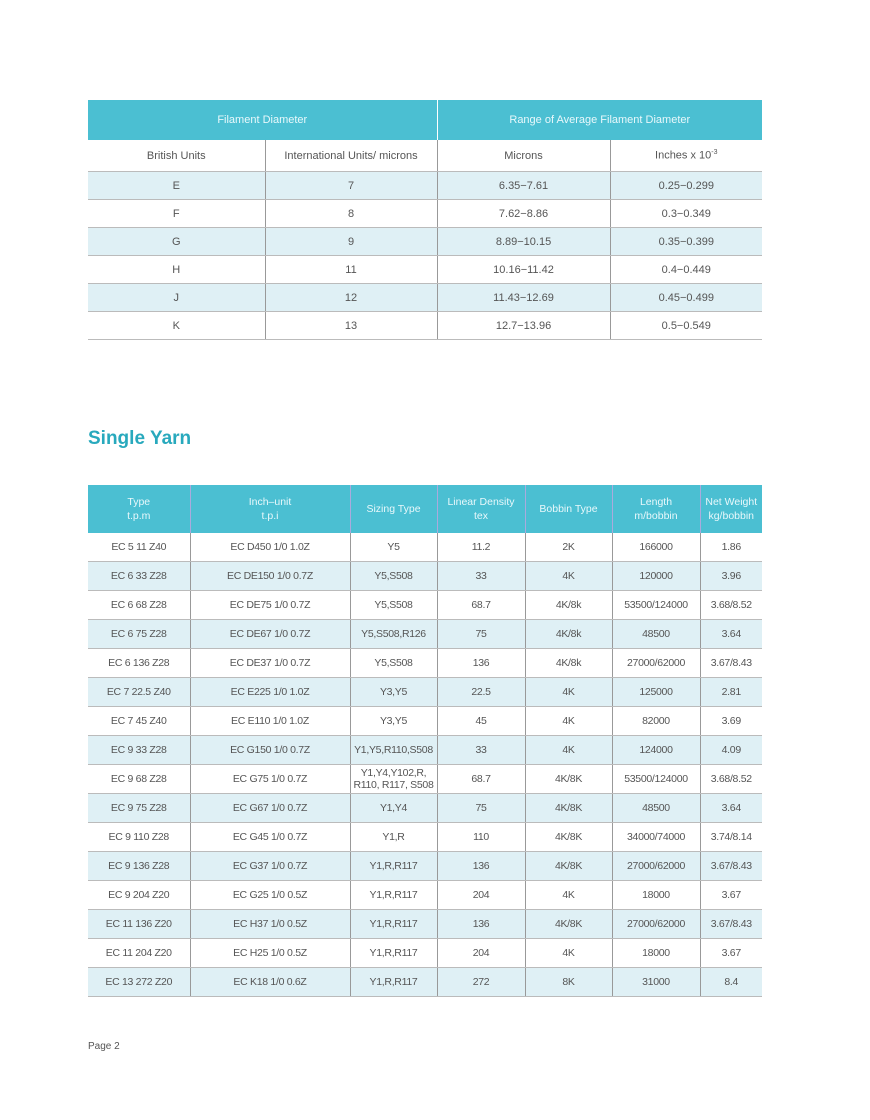  What do you see at coordinates (351, 269) in the screenshot?
I see `international-unit-cell: 11` at bounding box center [351, 269].